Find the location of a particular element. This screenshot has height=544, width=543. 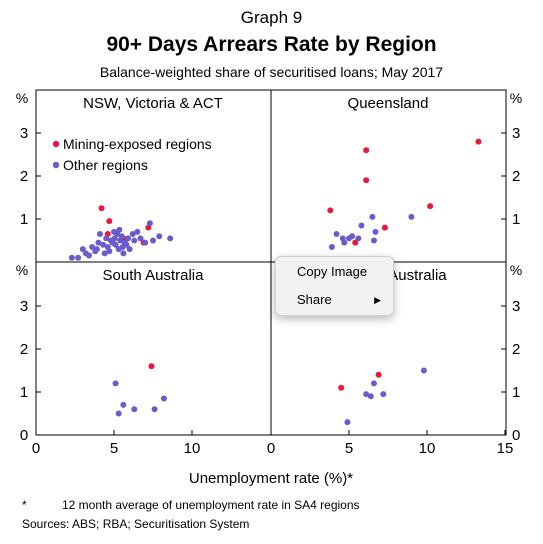

sources-note: Sources: ABS; RBA; Securitisation System is located at coordinates (136, 524).